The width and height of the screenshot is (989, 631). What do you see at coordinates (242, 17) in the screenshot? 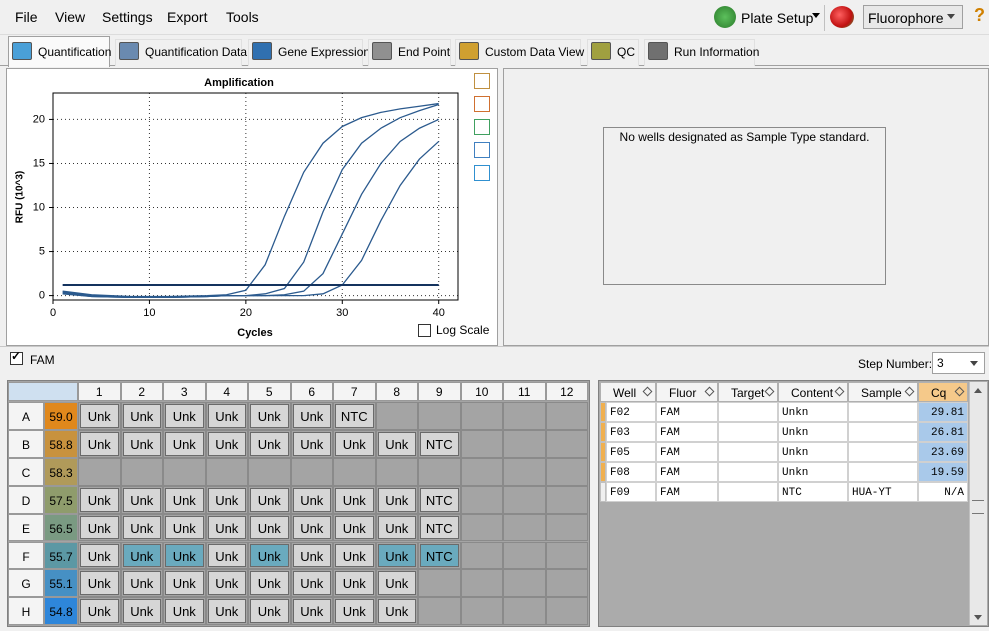
I see `menu-item: Tools` at bounding box center [242, 17].